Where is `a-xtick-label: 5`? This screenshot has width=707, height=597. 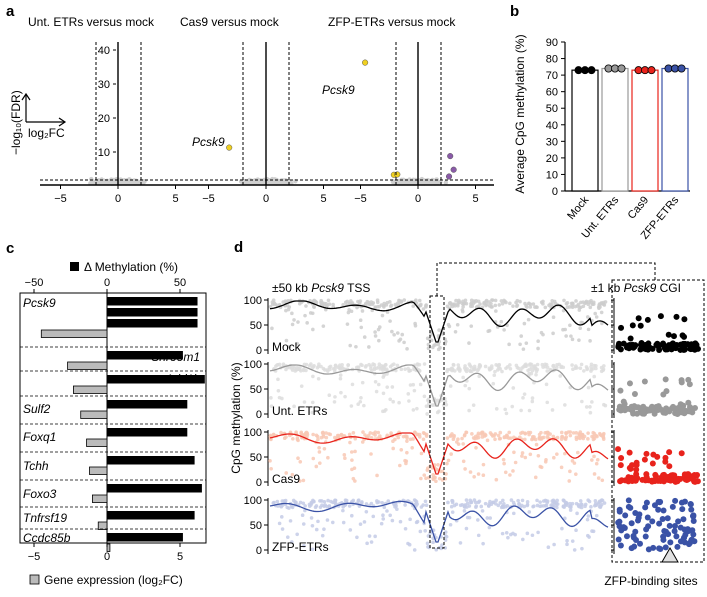
a-xtick-label: 5 is located at coordinates (323, 199).